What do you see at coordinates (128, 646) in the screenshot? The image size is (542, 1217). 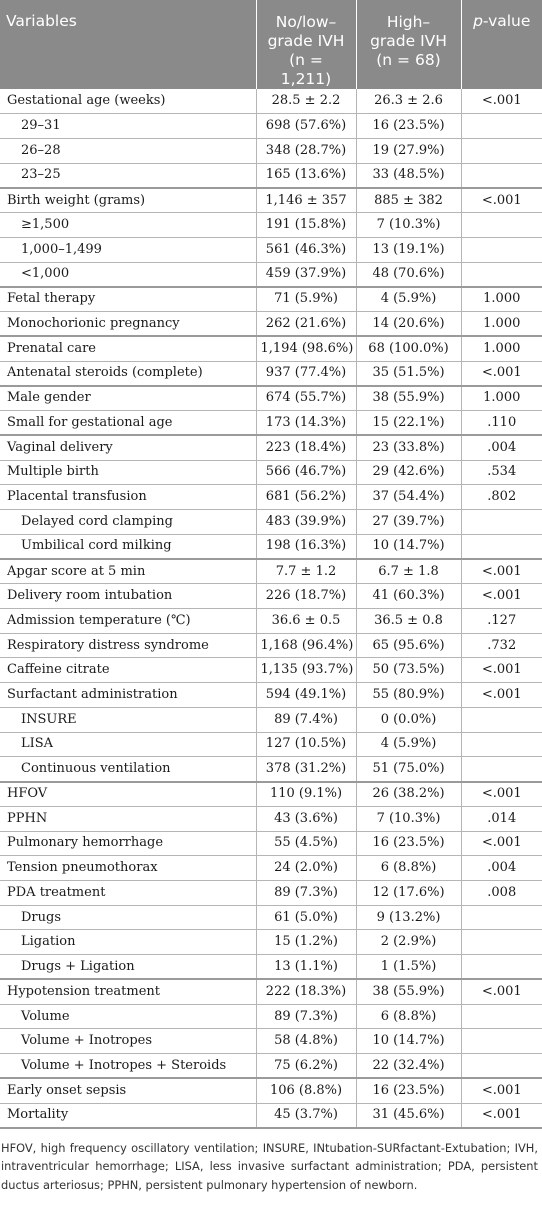 I see `cell-variable: Respiratory distress syndrome` at bounding box center [128, 646].